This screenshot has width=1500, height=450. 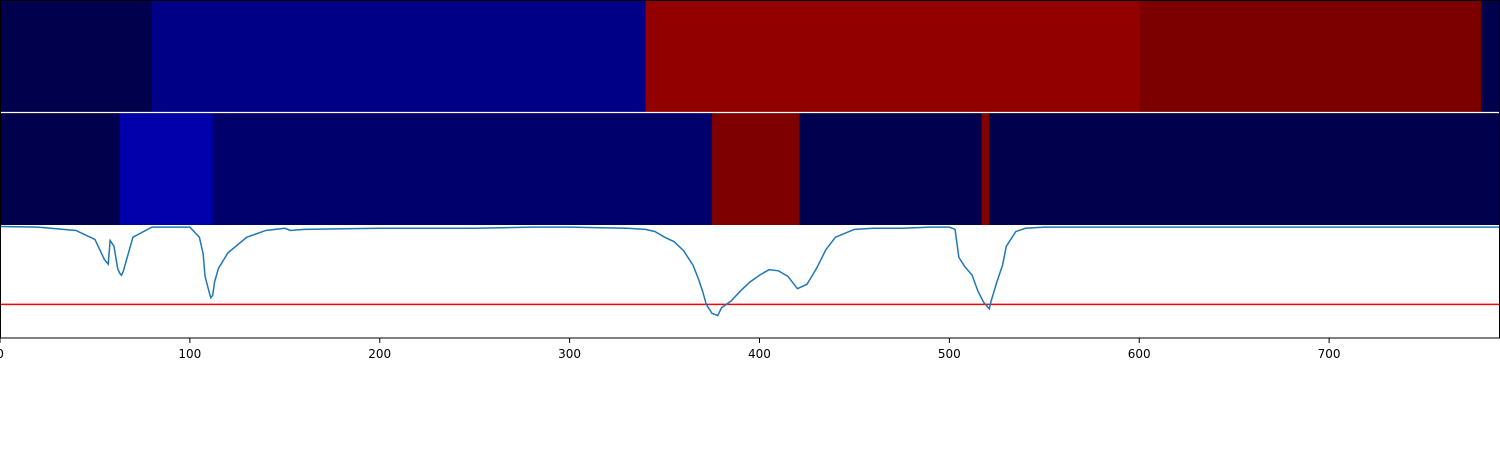 I want to click on x-tick-label-400: 400, so click(x=759, y=354).